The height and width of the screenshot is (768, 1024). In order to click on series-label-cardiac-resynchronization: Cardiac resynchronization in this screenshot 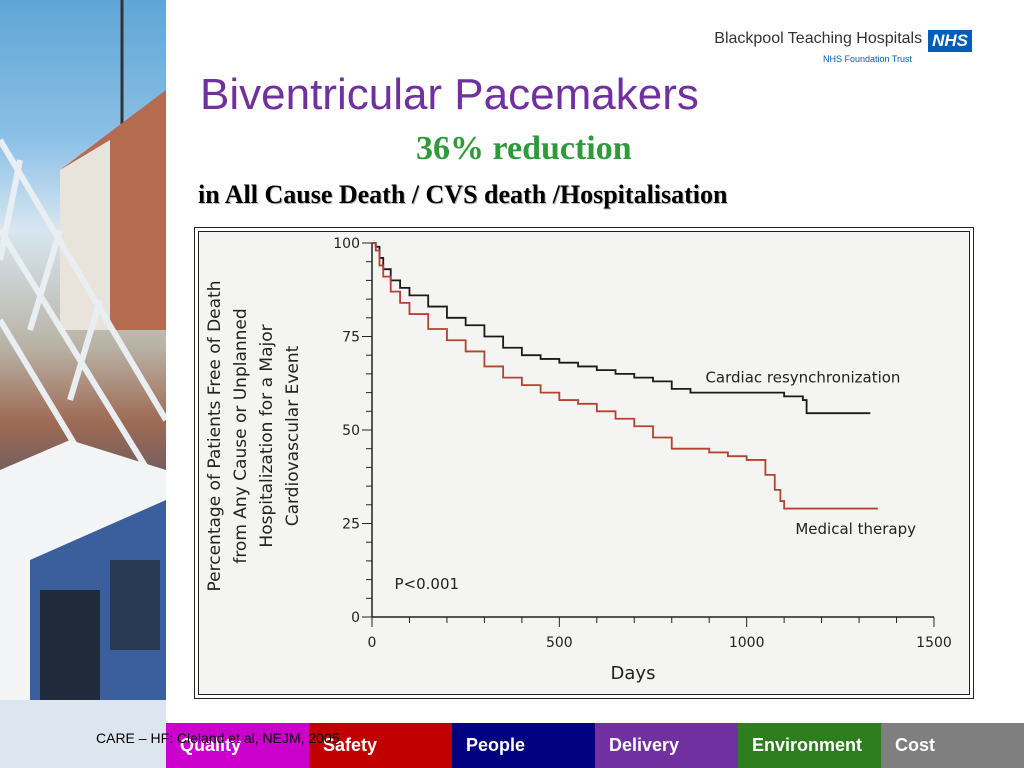, I will do `click(802, 378)`.